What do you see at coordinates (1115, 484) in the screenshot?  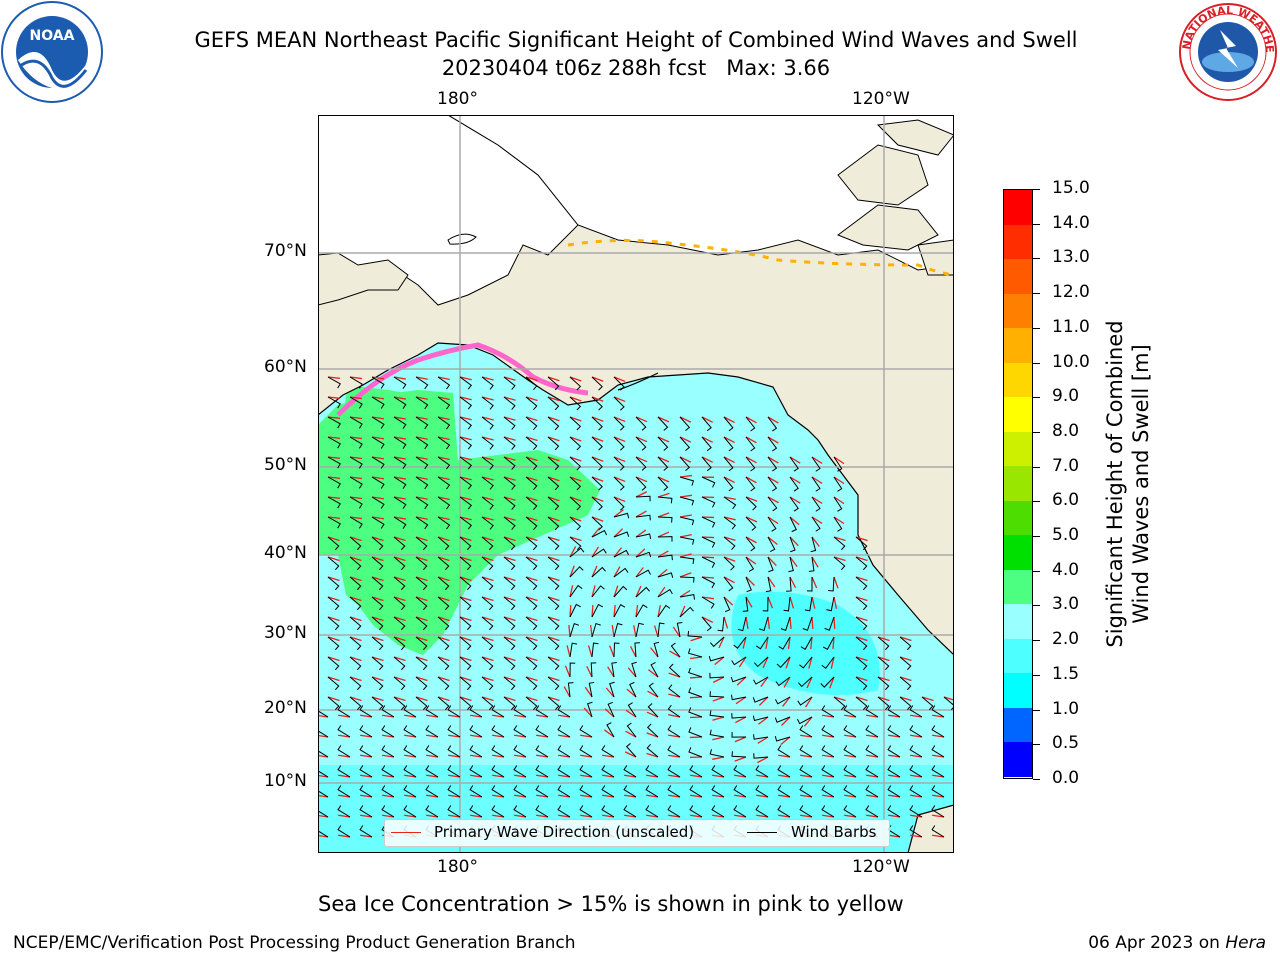 I see `colorbar-title-line1: Significant Height of Combined` at bounding box center [1115, 484].